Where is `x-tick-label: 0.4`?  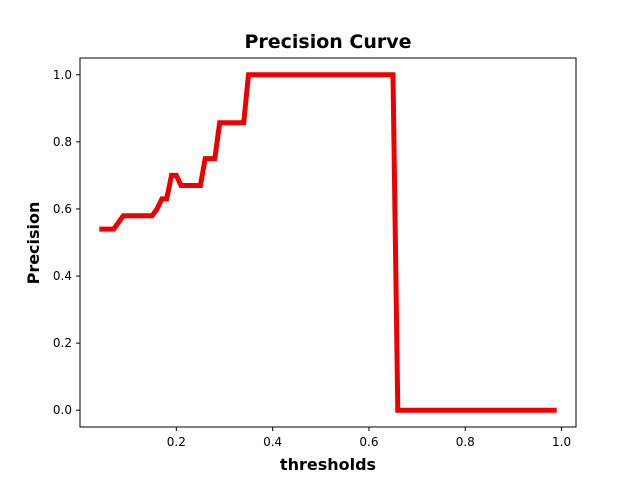
x-tick-label: 0.4 is located at coordinates (272, 442).